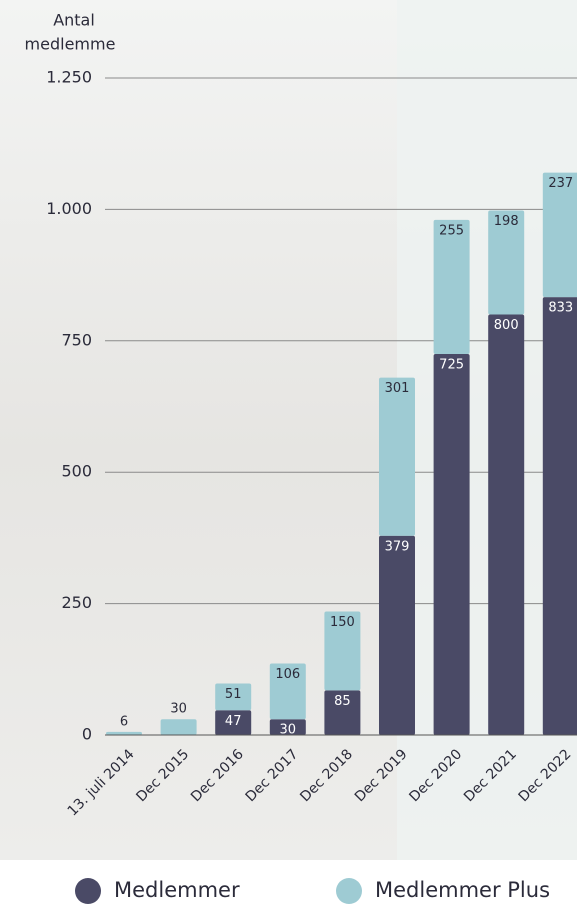 This screenshot has width=577, height=905. What do you see at coordinates (74, 20) in the screenshot?
I see `y-label: Antal` at bounding box center [74, 20].